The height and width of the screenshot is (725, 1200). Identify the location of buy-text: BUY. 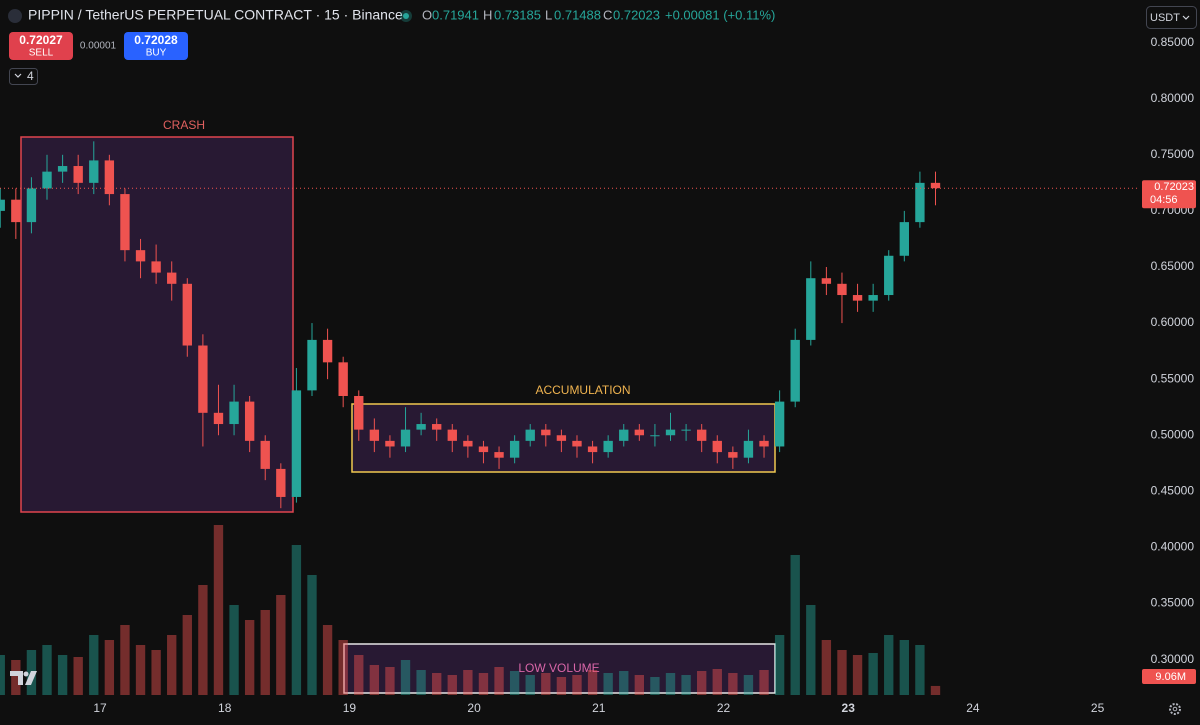
(156, 53).